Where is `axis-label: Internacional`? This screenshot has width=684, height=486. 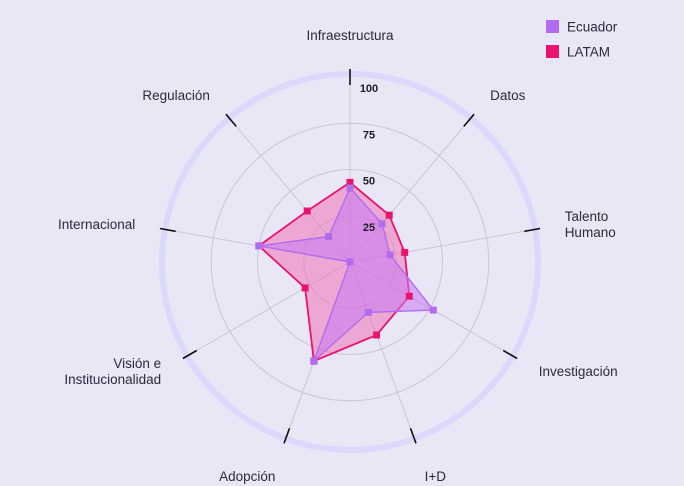
axis-label: Internacional is located at coordinates (96, 224).